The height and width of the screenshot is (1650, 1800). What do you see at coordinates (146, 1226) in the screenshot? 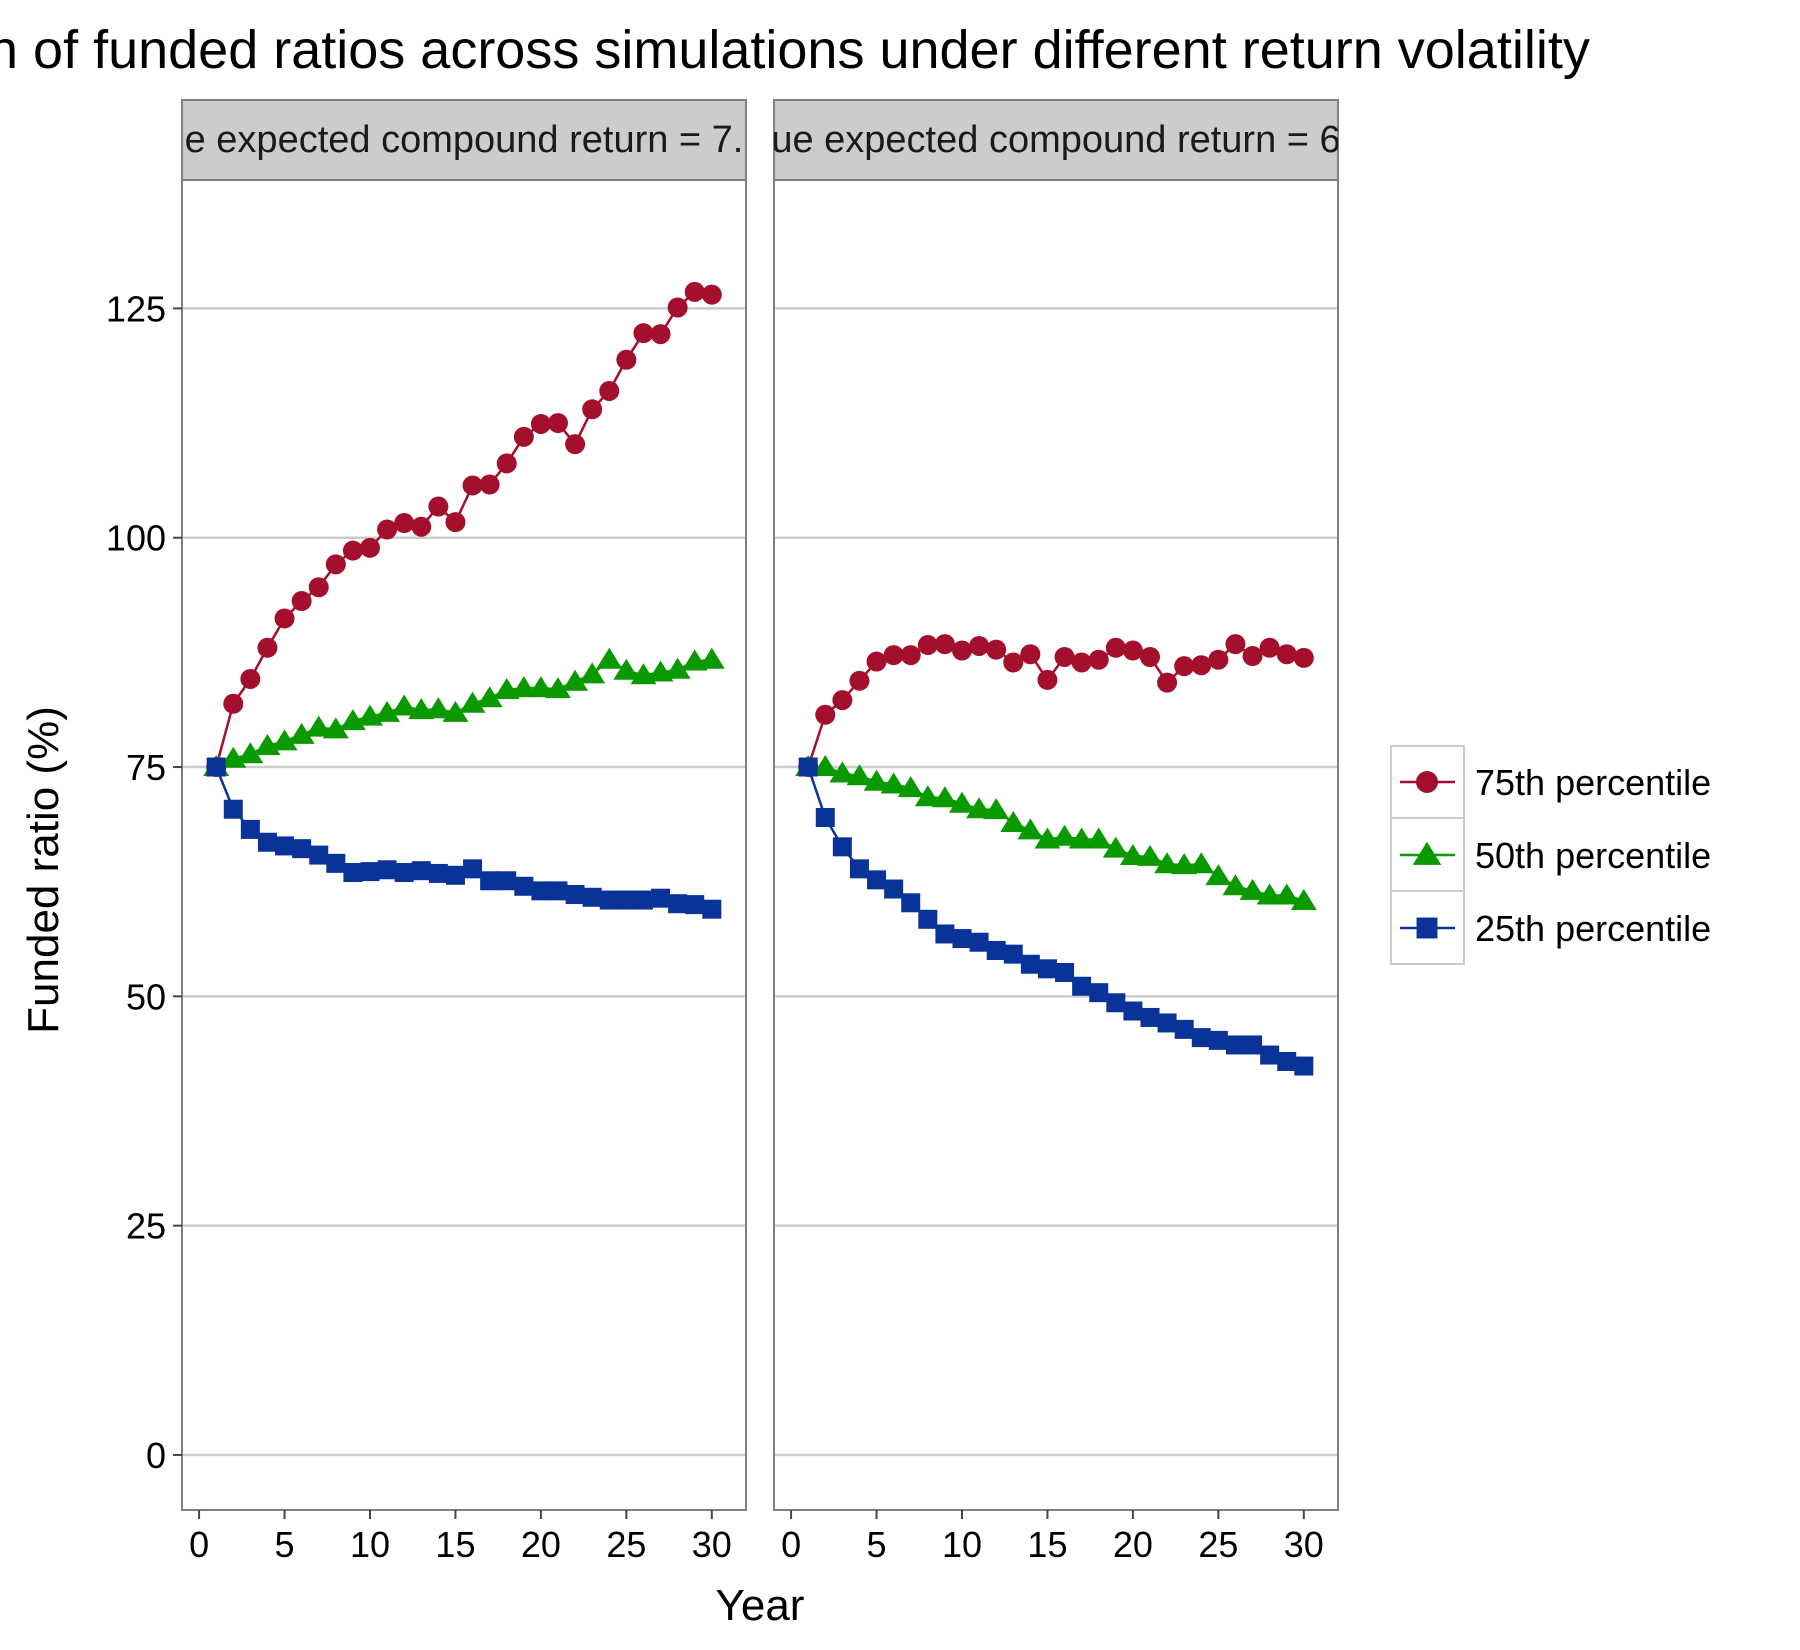
I see `y-tick-label: 25` at bounding box center [146, 1226].